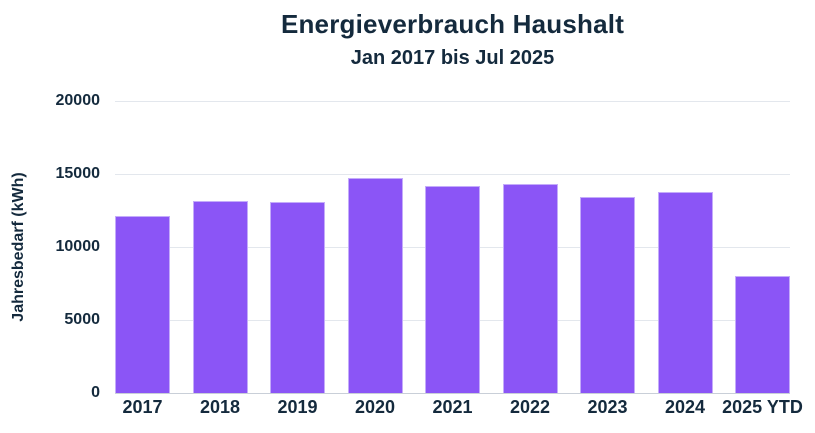  What do you see at coordinates (530, 288) in the screenshot?
I see `bar-2022` at bounding box center [530, 288].